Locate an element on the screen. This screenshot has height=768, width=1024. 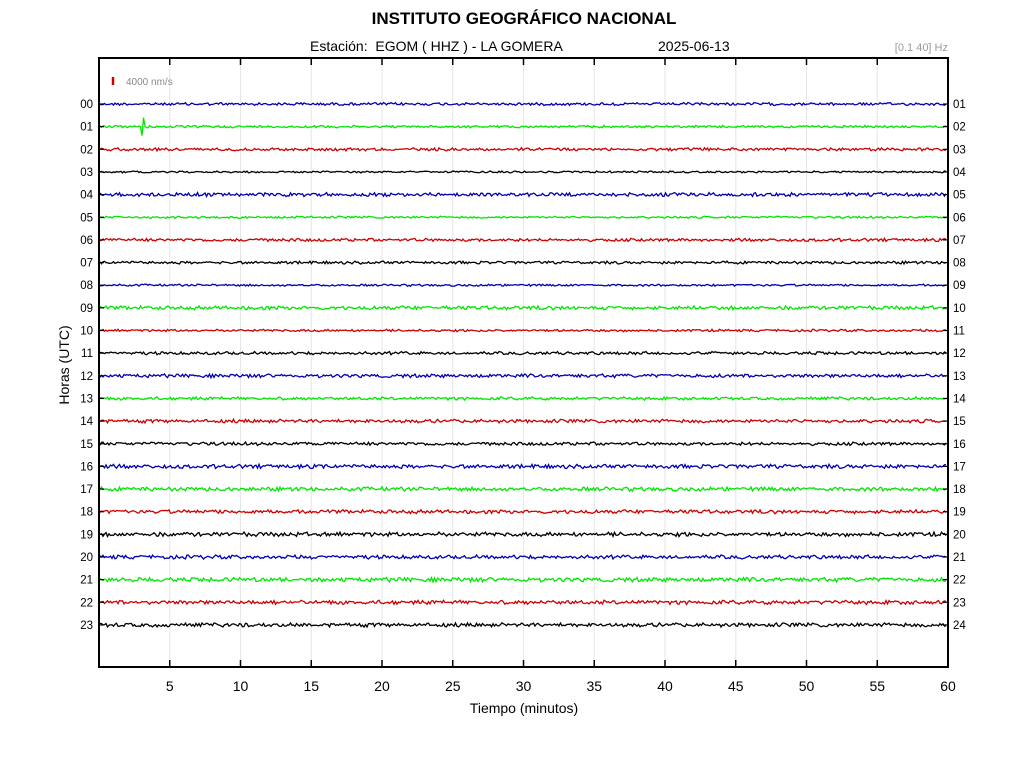
y-tick-label-right: 22 is located at coordinates (959, 581).